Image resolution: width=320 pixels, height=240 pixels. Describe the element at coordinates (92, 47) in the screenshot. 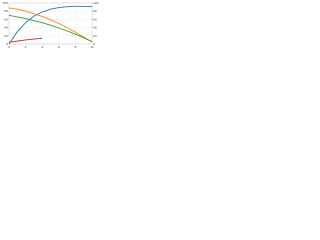

I see `x-tick-label: 10` at that location.